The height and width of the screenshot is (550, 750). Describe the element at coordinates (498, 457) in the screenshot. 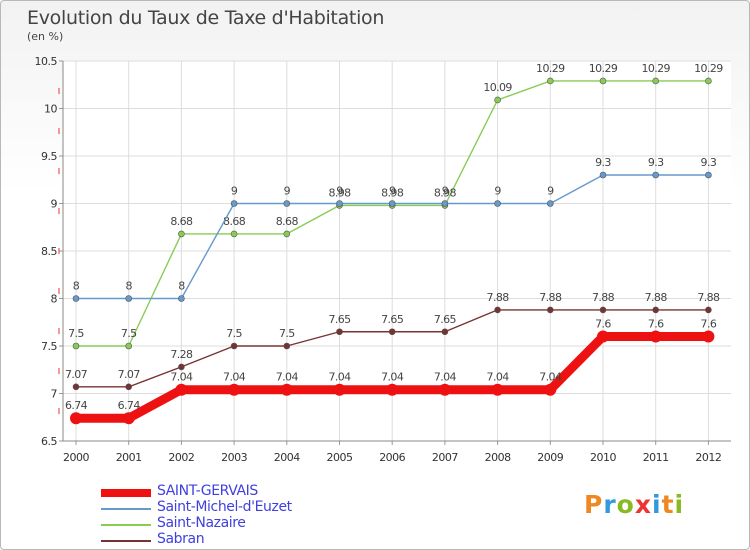

I see `x-tick-label: 2008` at that location.